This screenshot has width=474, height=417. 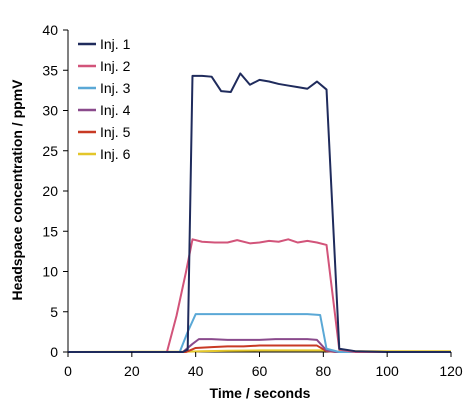 What do you see at coordinates (54, 312) in the screenshot?
I see `y-tick-label: 5` at bounding box center [54, 312].